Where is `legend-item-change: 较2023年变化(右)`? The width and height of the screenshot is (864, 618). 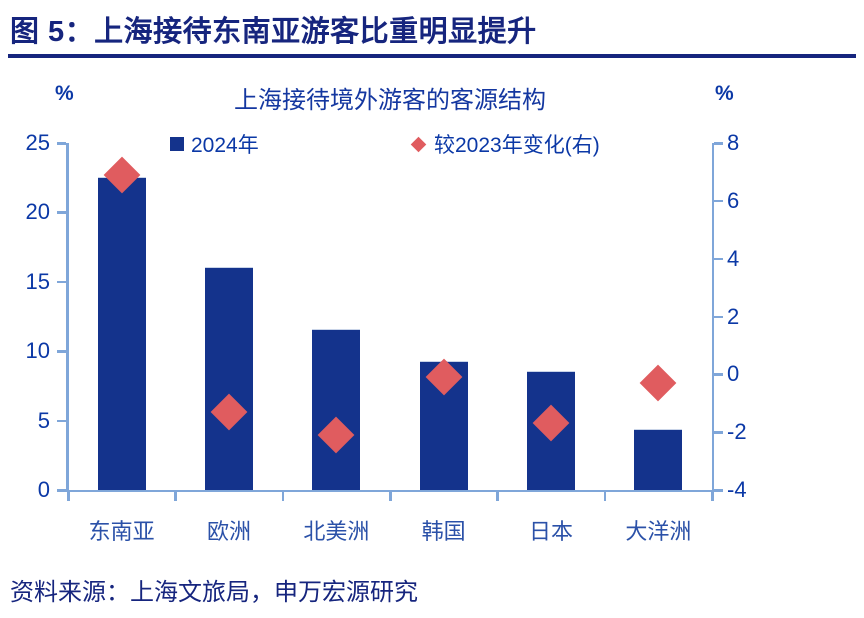 legend-item-change: 较2023年变化(右) is located at coordinates (505, 144).